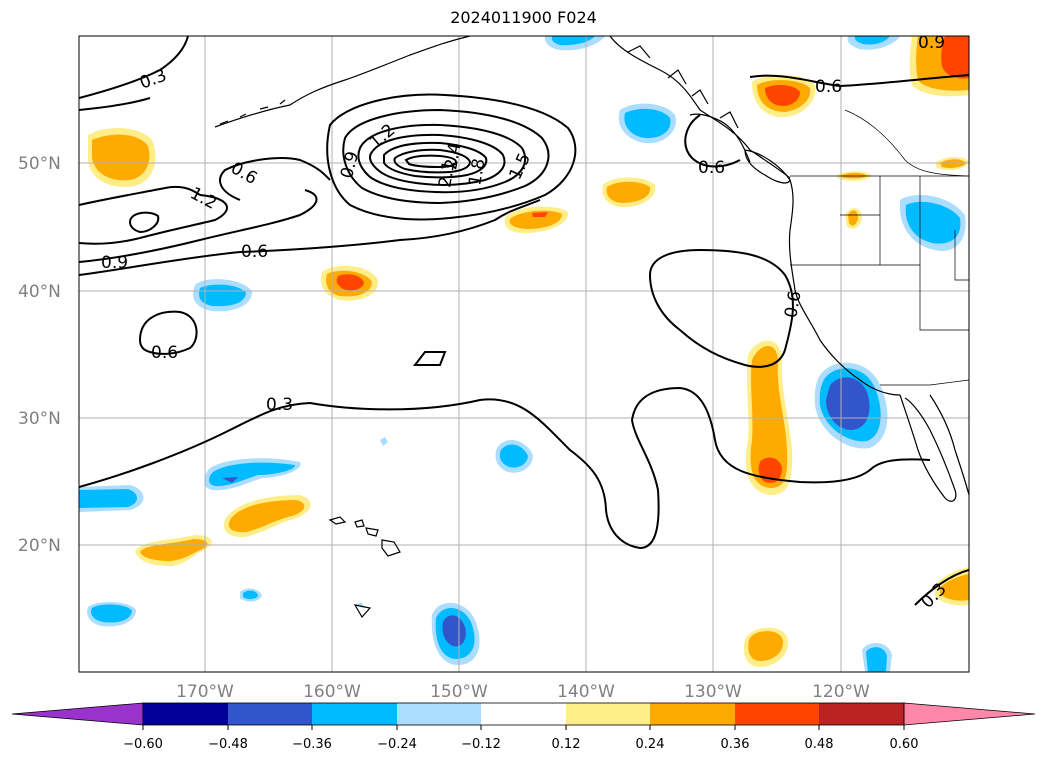  What do you see at coordinates (39, 292) in the screenshot?
I see `lat-label: 40°N` at bounding box center [39, 292].